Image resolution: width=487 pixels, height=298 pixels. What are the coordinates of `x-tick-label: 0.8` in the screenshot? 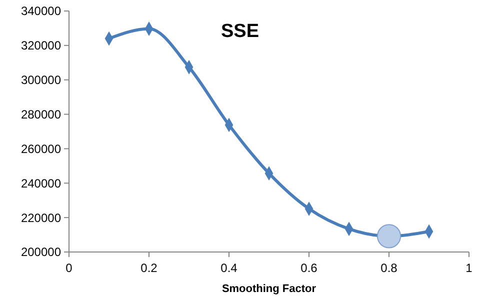 It's located at (389, 268).